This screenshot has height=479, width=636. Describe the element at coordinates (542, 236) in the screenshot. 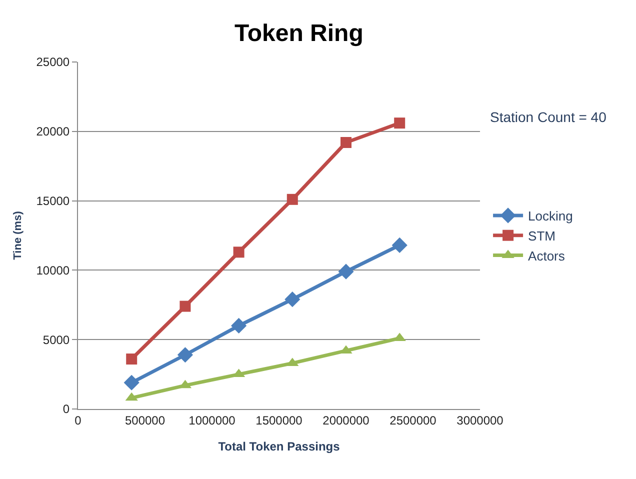

I see `legend-label: STM` at that location.